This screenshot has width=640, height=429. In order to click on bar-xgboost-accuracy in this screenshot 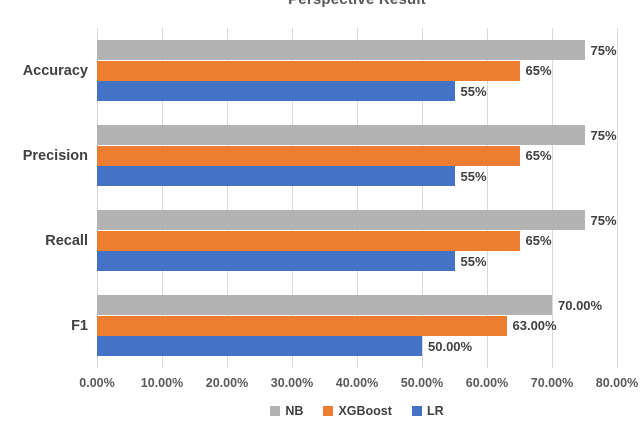, I will do `click(308, 70)`.